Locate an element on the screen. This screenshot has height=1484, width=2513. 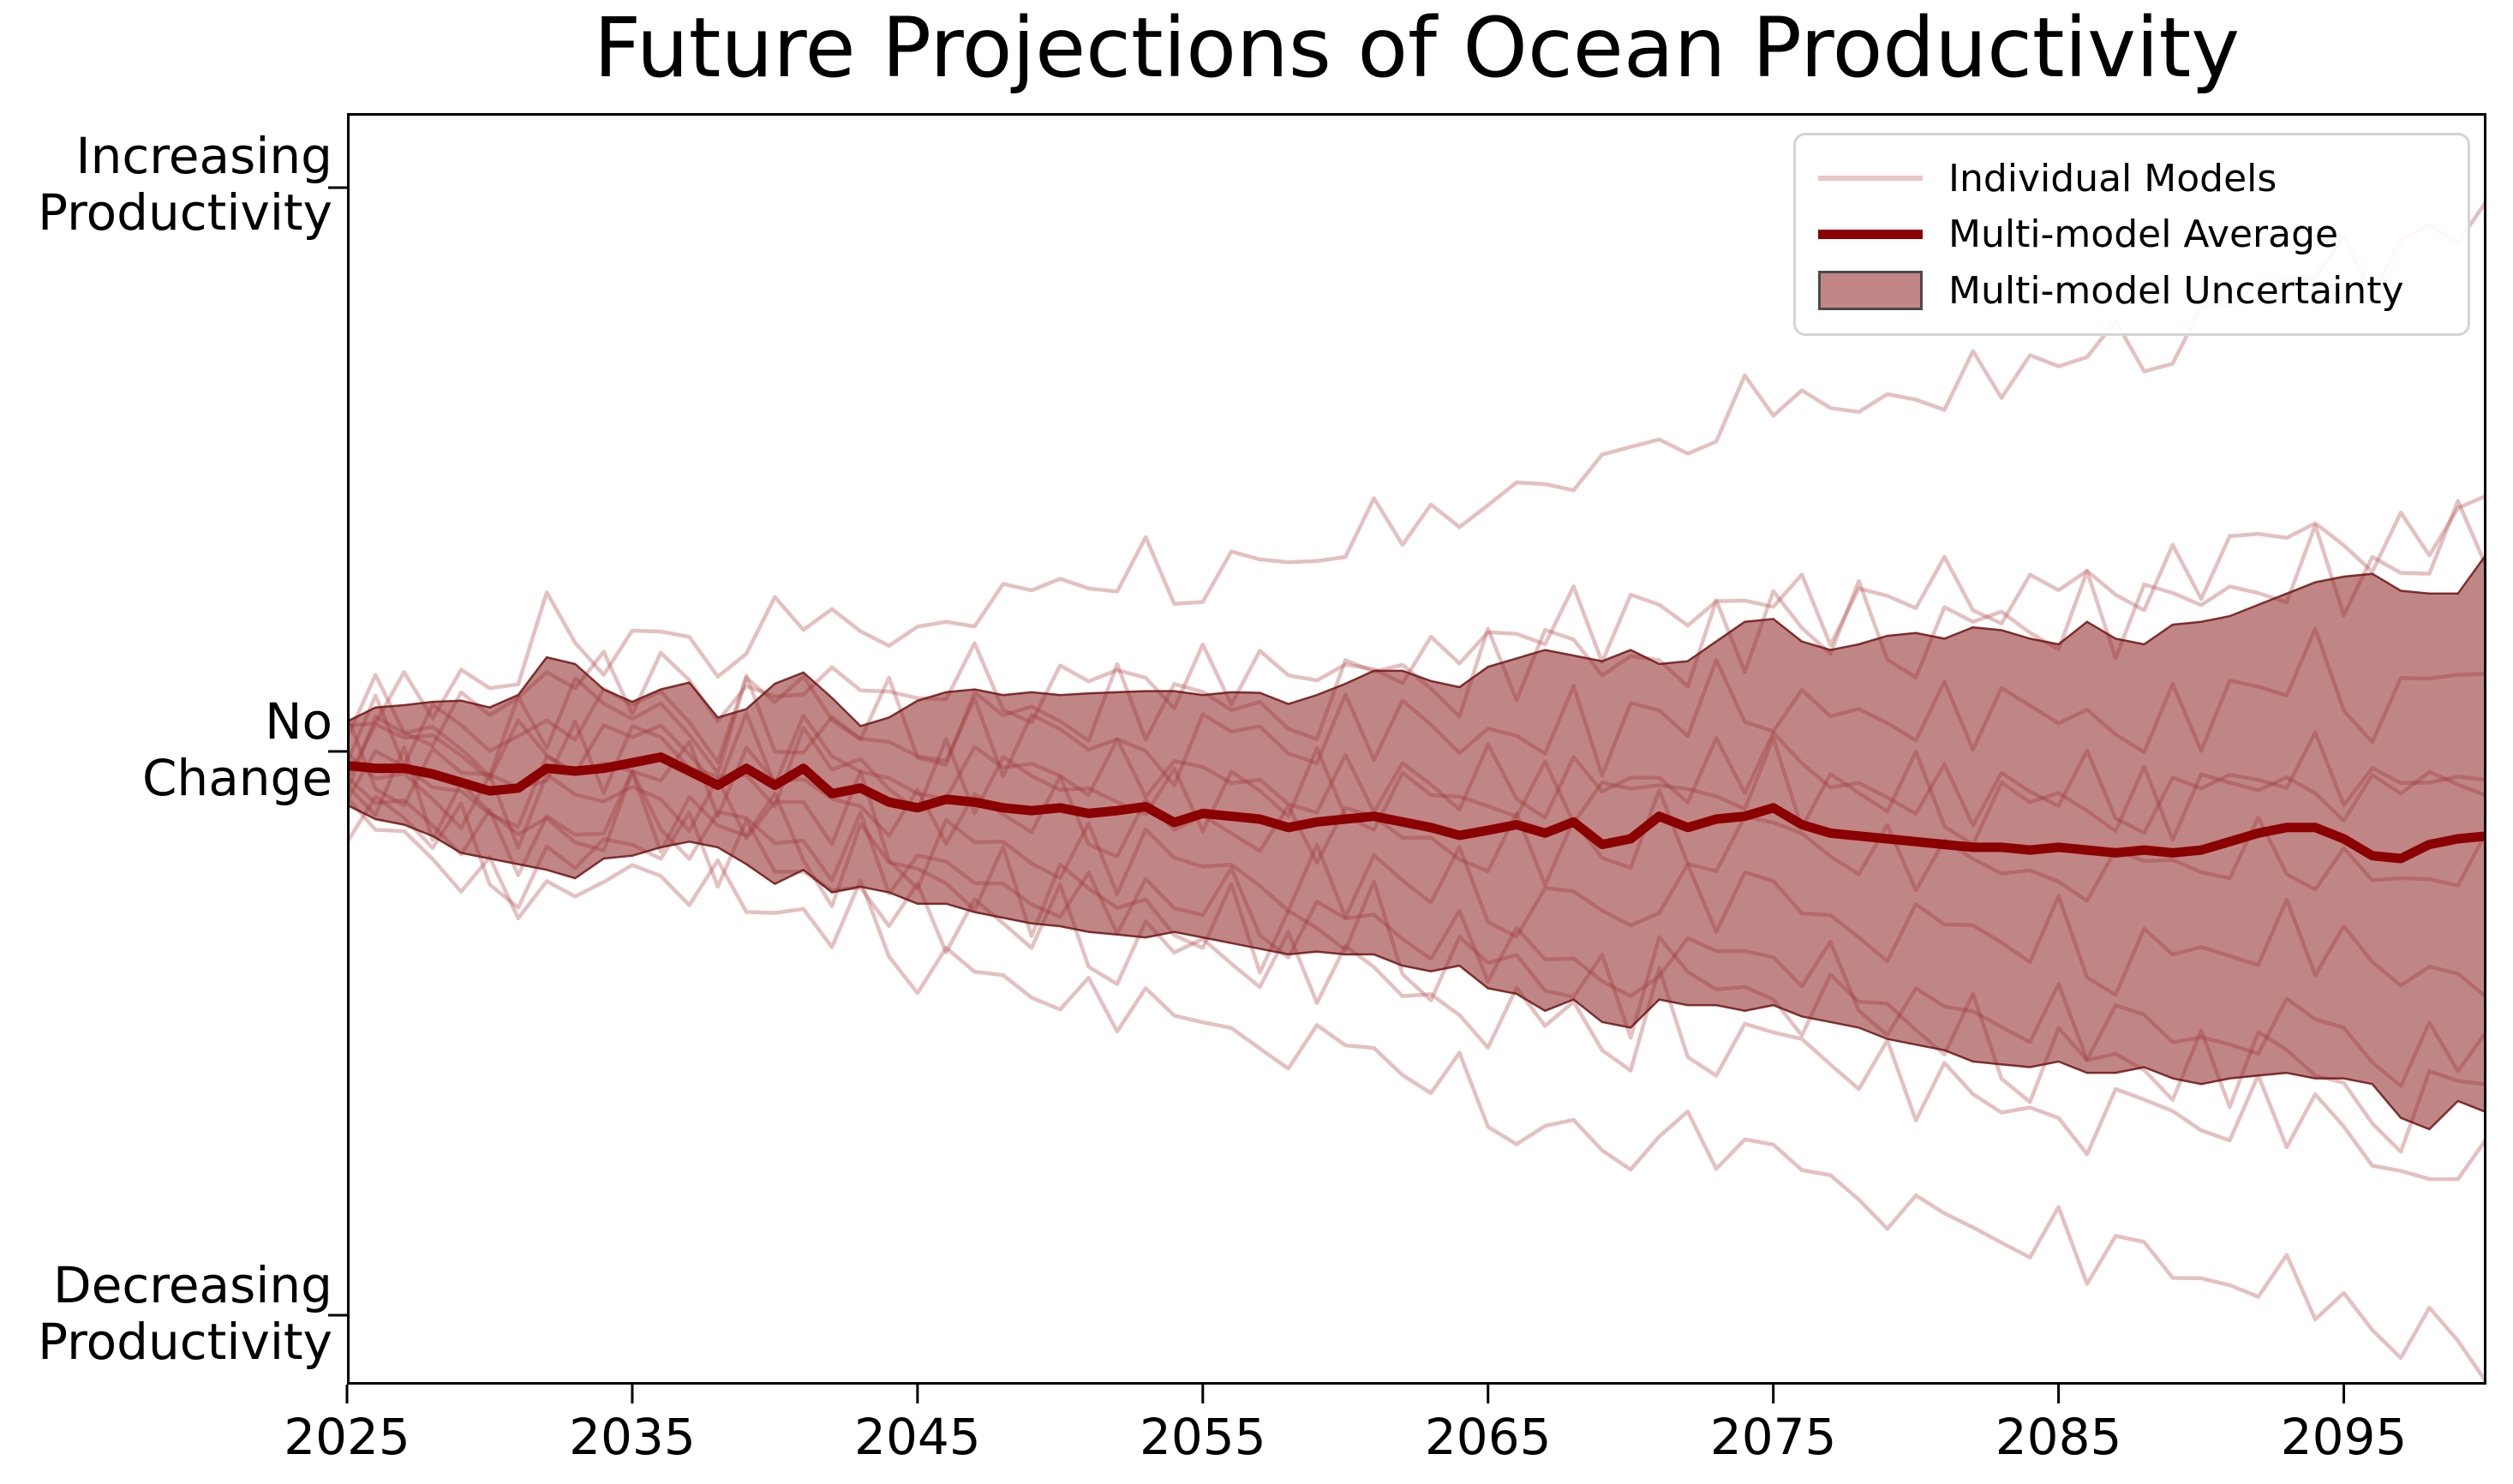
multi-model-average-line is located at coordinates (1416, 808).